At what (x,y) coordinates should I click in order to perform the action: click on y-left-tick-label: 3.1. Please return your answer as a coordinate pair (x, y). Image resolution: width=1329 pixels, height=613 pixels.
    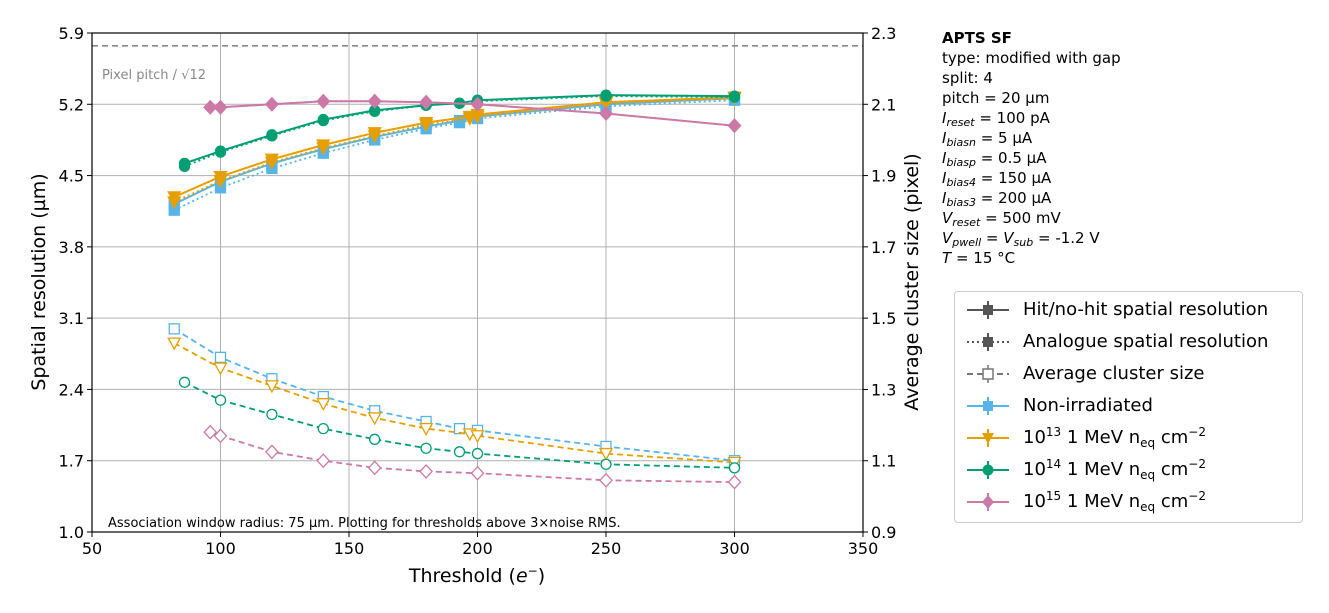
    Looking at the image, I should click on (71, 318).